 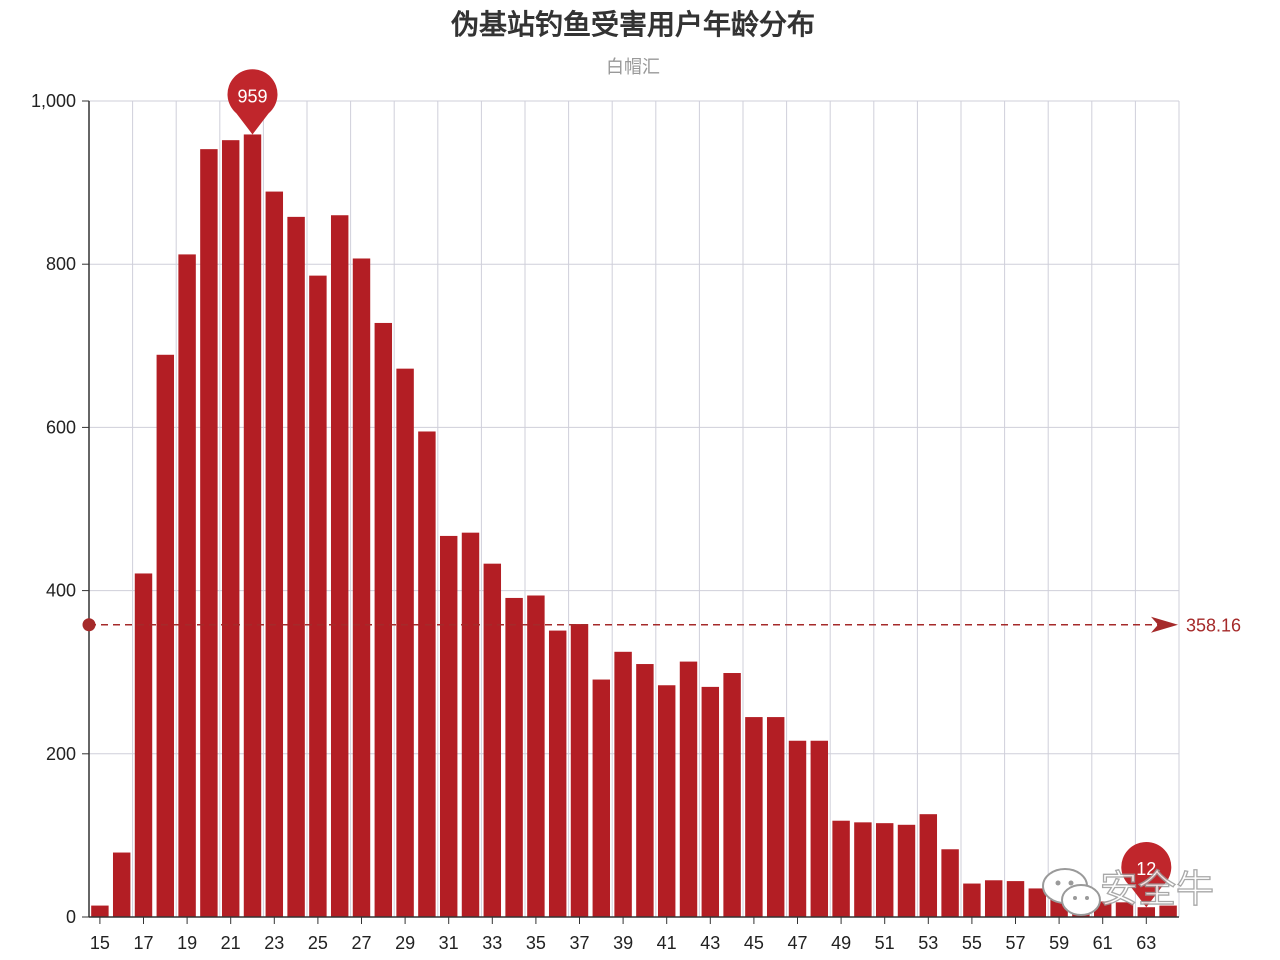 What do you see at coordinates (1146, 869) in the screenshot?
I see `min-marker-label: 12` at bounding box center [1146, 869].